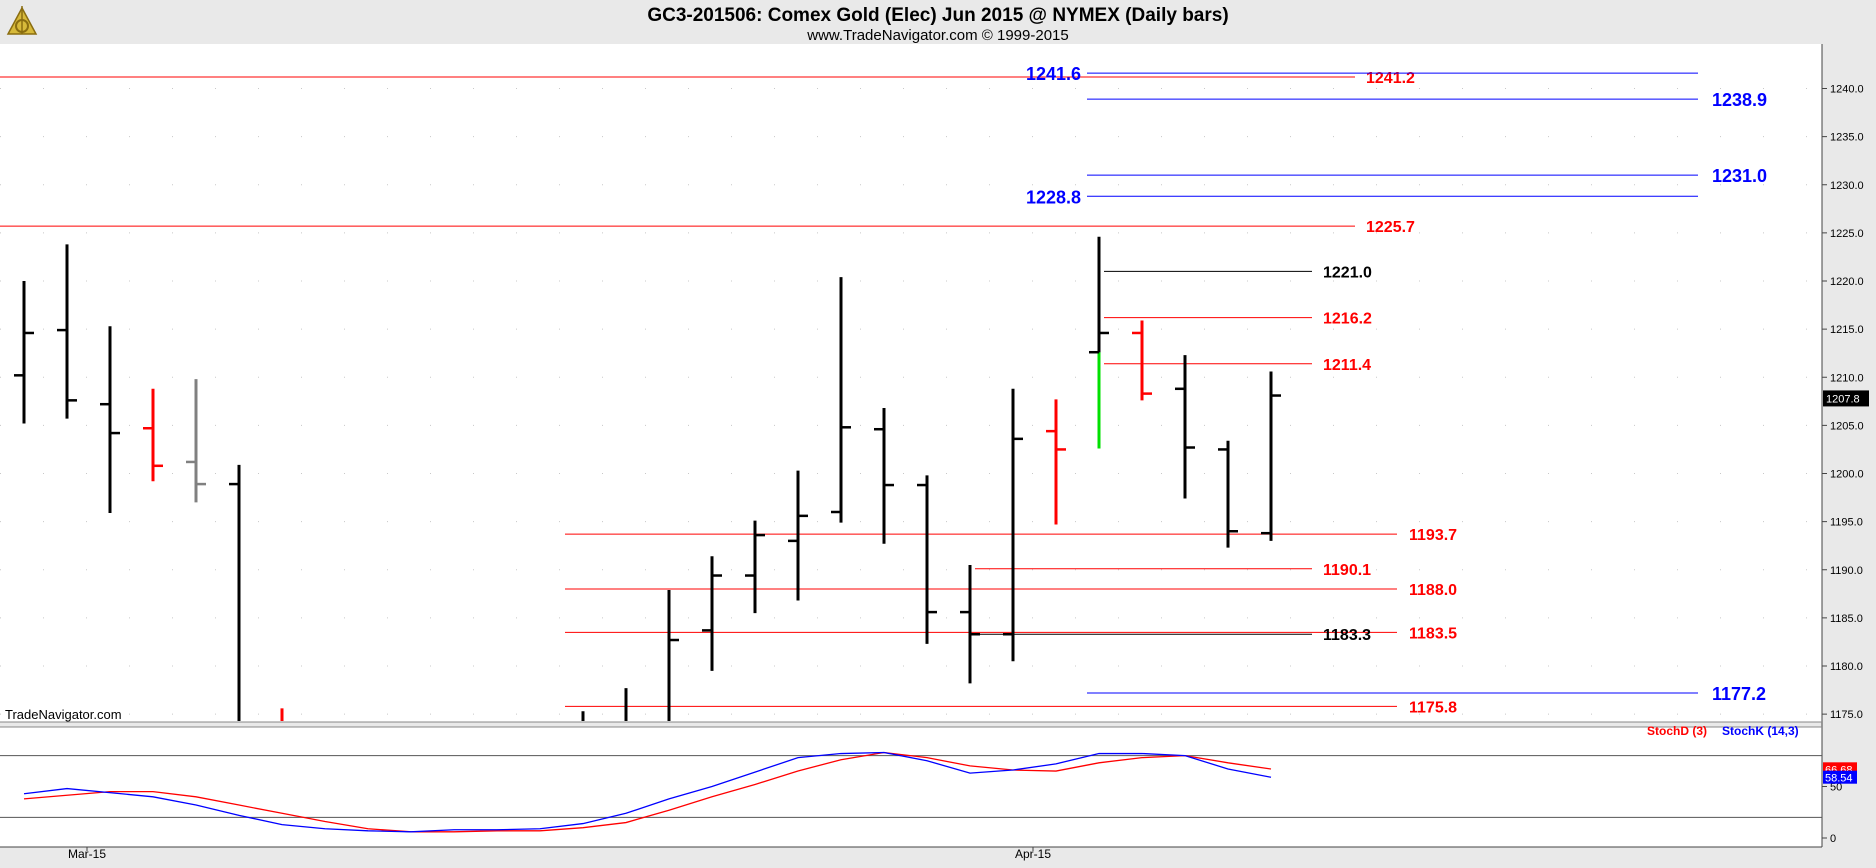 The height and width of the screenshot is (868, 1876). I want to click on level-label: 1183.3, so click(1347, 635).